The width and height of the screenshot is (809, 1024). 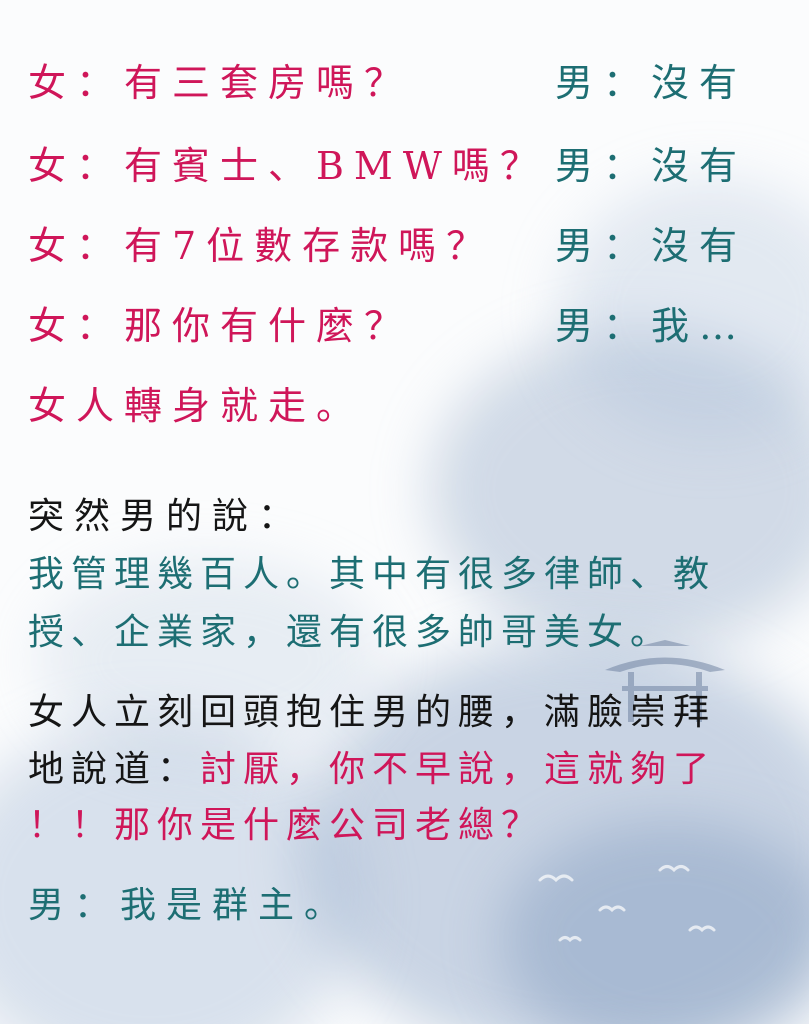 What do you see at coordinates (372, 574) in the screenshot?
I see `man-speech-line-1: 我管理幾百人。其中有很多律師、教` at bounding box center [372, 574].